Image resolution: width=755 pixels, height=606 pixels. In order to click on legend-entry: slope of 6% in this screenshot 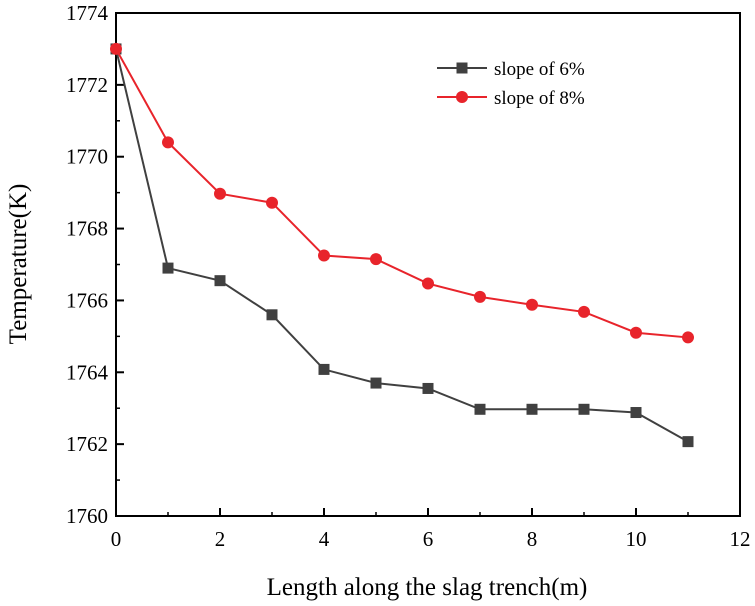, I will do `click(511, 69)`.